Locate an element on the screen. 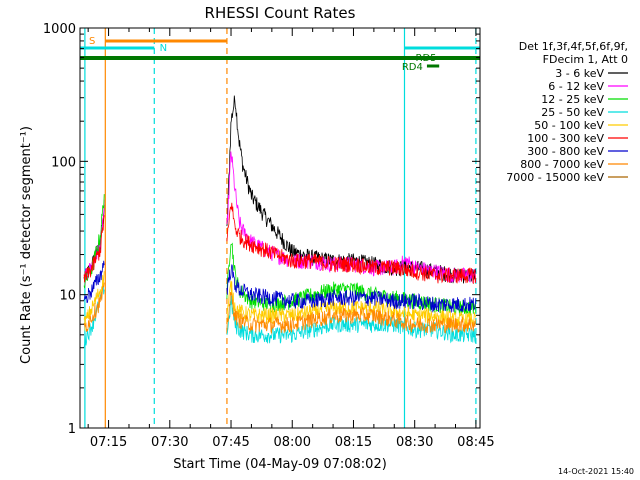 This screenshot has width=640, height=480. x-tick-label: 08:45 is located at coordinates (475, 442).